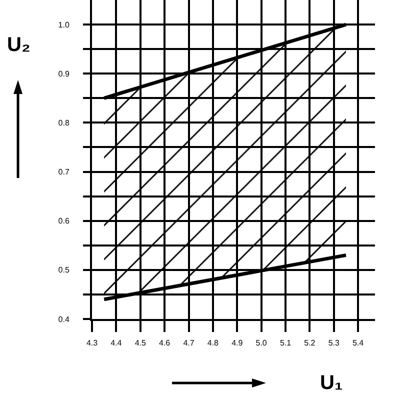 The height and width of the screenshot is (406, 416). I want to click on y-tick-label: 0.5, so click(64, 270).